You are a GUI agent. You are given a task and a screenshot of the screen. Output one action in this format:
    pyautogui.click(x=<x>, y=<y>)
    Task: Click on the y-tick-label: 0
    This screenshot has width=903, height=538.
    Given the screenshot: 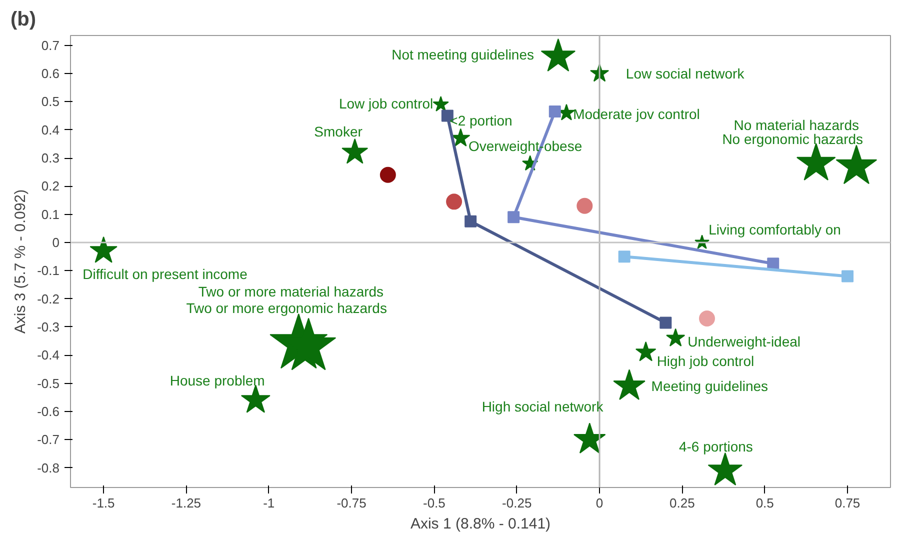 What is the action you would take?
    pyautogui.click(x=56, y=242)
    